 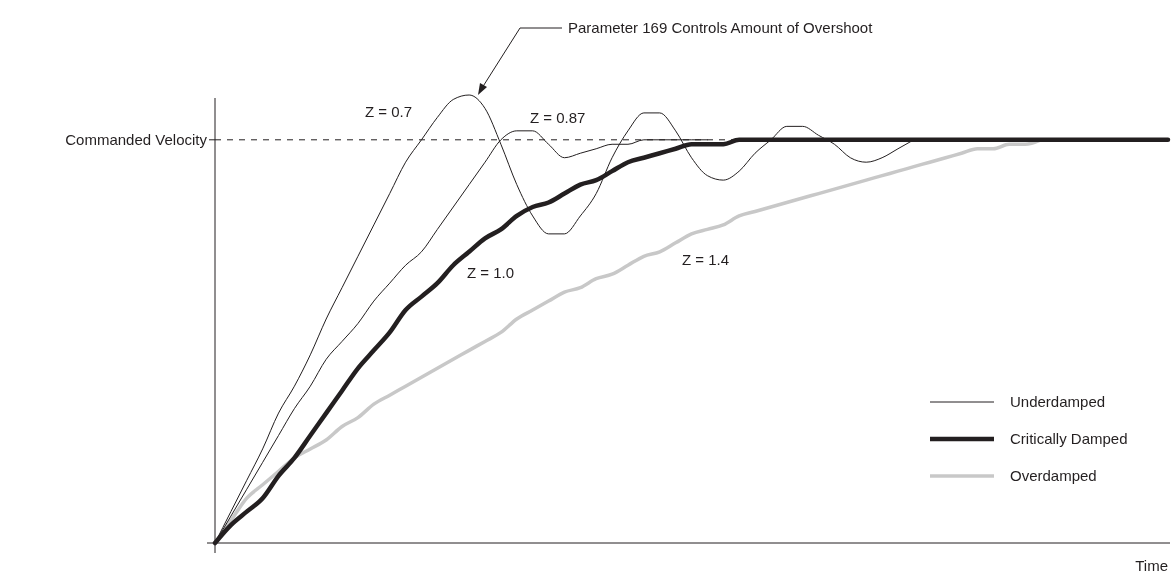 What do you see at coordinates (1151, 565) in the screenshot?
I see `x-axis-title: Time` at bounding box center [1151, 565].